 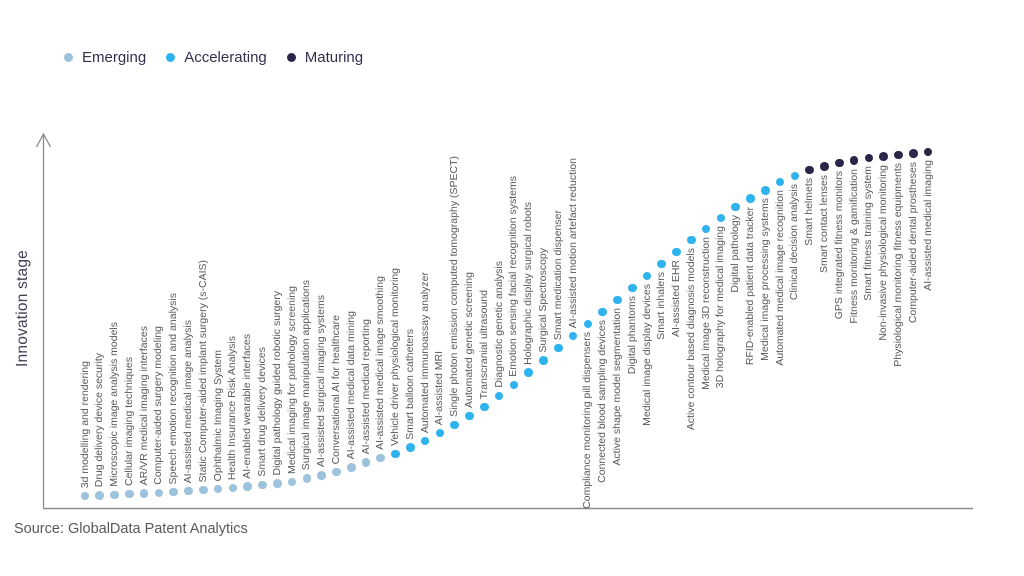 What do you see at coordinates (365, 387) in the screenshot?
I see `data-point-label: AI-assisted medical reporting` at bounding box center [365, 387].